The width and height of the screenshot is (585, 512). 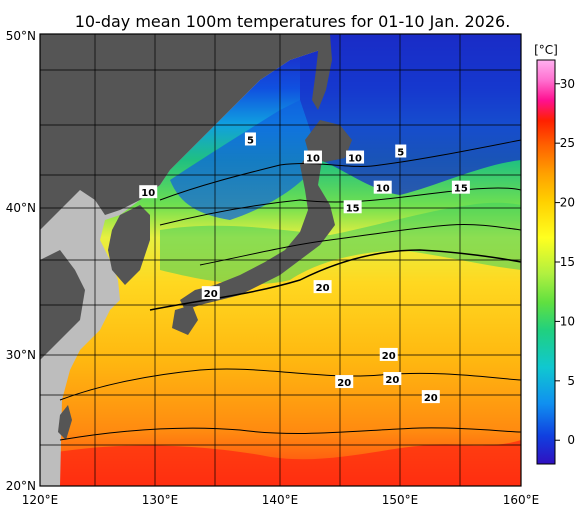 I want to click on colorbar-tick-label: 30, so click(x=567, y=84).